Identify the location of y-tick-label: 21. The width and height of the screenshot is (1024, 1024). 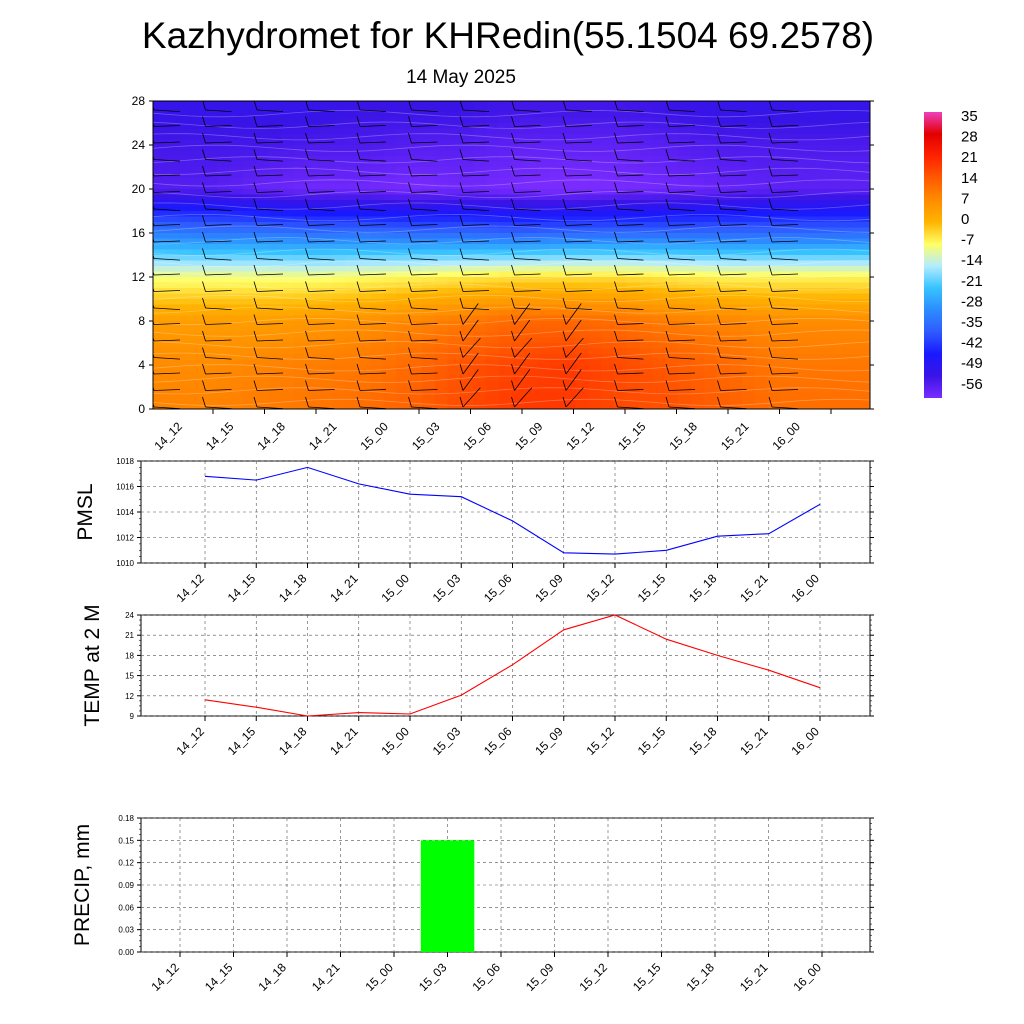
(129, 635).